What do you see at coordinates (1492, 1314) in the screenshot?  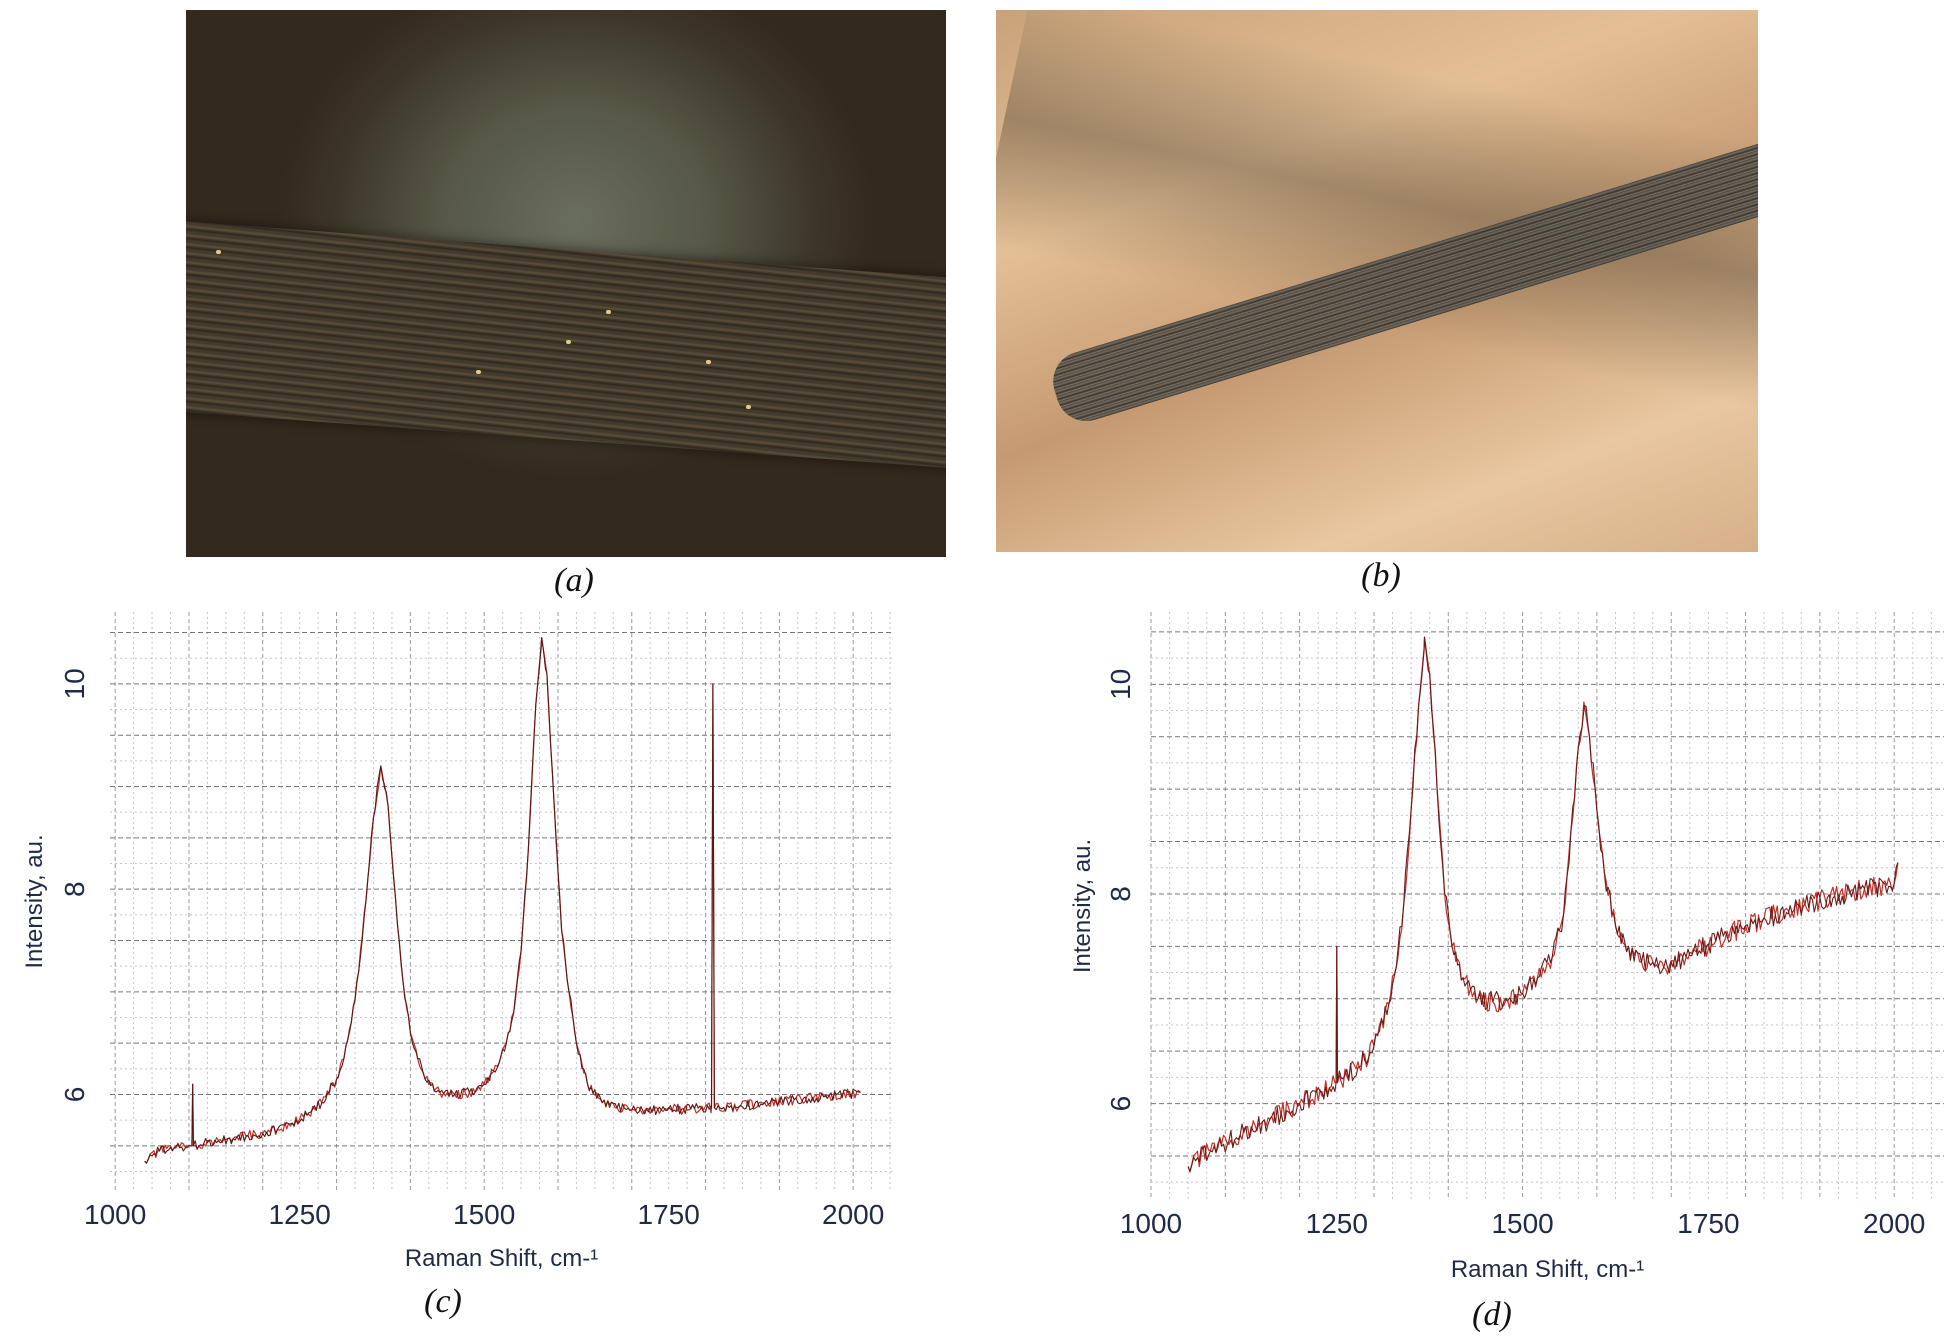 I see `caption-d: (d)` at bounding box center [1492, 1314].